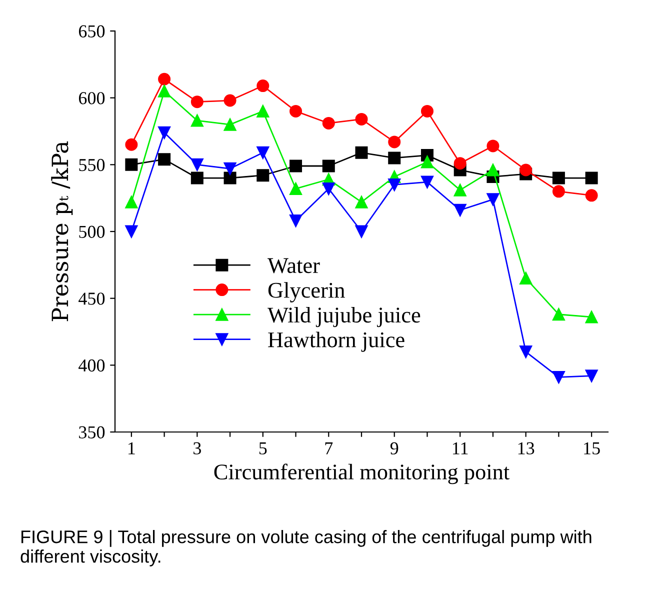 The width and height of the screenshot is (658, 592). I want to click on x-tick-label: 5, so click(263, 448).